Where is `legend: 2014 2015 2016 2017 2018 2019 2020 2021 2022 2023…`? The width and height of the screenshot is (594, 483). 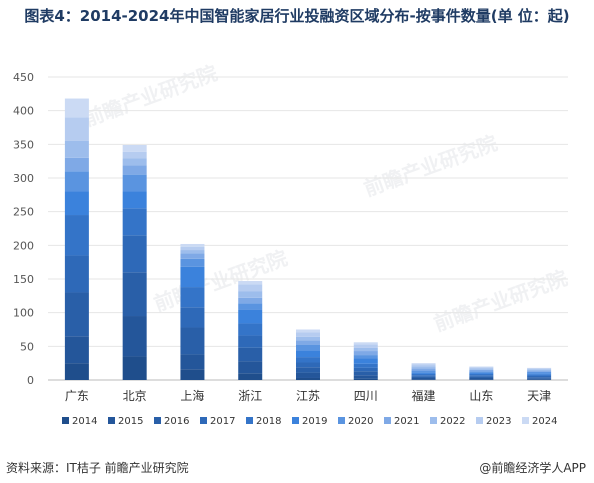
legend: 2014 2015 2016 2017 2018 2019 2020 2021 2022 2023… is located at coordinates (309, 421).